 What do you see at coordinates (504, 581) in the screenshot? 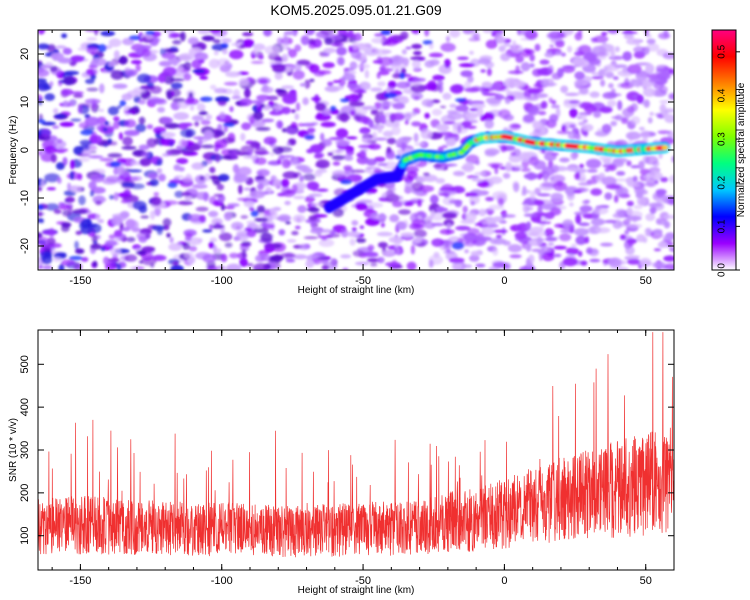
I see `snr-x-tick-label: 0` at bounding box center [504, 581].